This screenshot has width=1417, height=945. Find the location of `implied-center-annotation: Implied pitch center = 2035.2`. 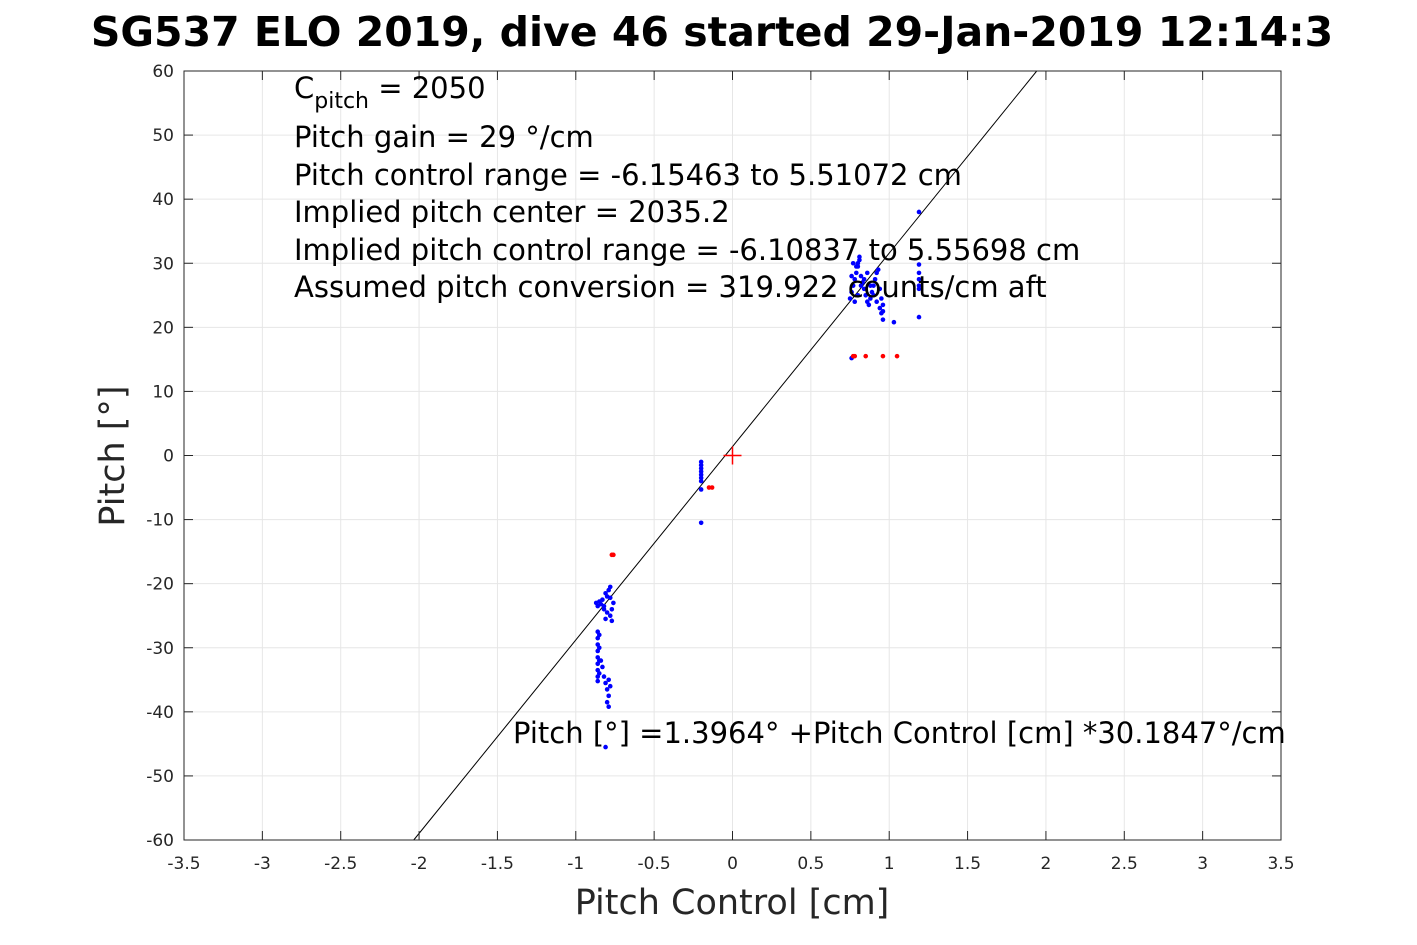

implied-center-annotation: Implied pitch center = 2035.2 is located at coordinates (512, 212).